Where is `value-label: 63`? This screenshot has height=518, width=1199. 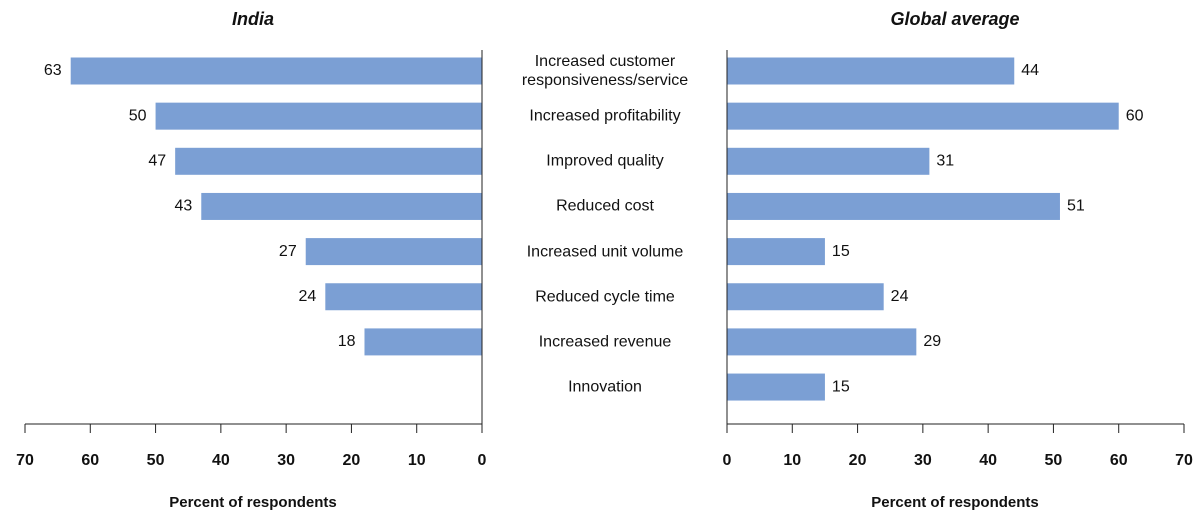 value-label: 63 is located at coordinates (53, 70).